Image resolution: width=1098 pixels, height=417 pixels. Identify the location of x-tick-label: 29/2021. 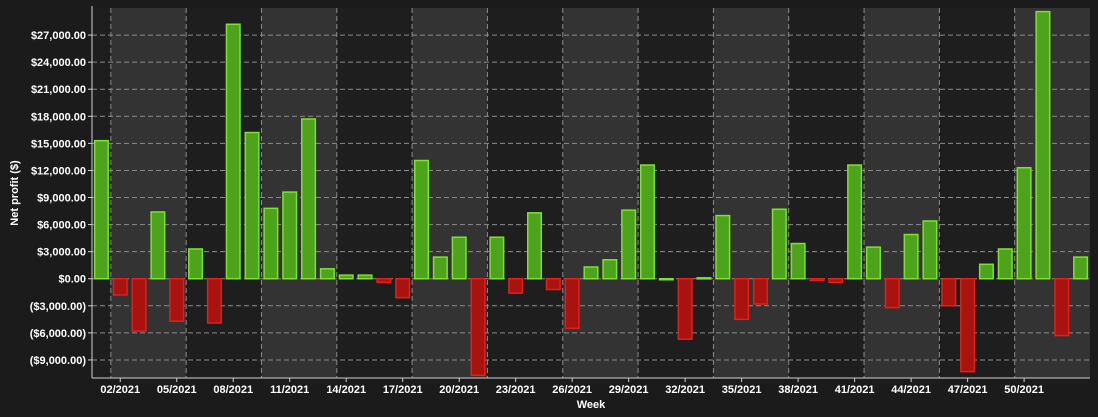
(629, 390).